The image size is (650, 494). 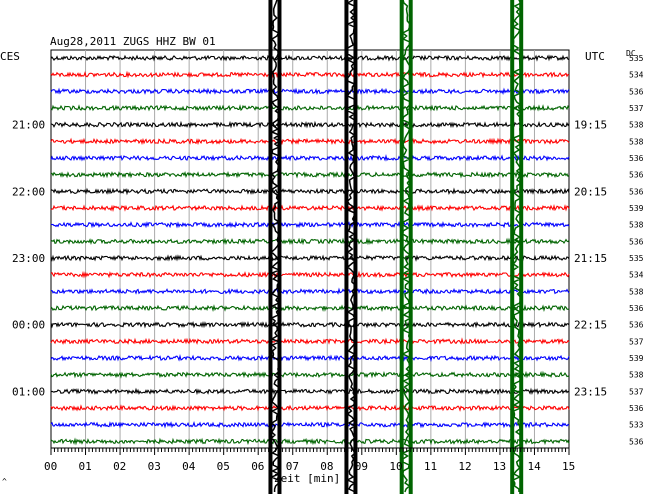 I want to click on event-1-band-a, so click(x=270, y=247).